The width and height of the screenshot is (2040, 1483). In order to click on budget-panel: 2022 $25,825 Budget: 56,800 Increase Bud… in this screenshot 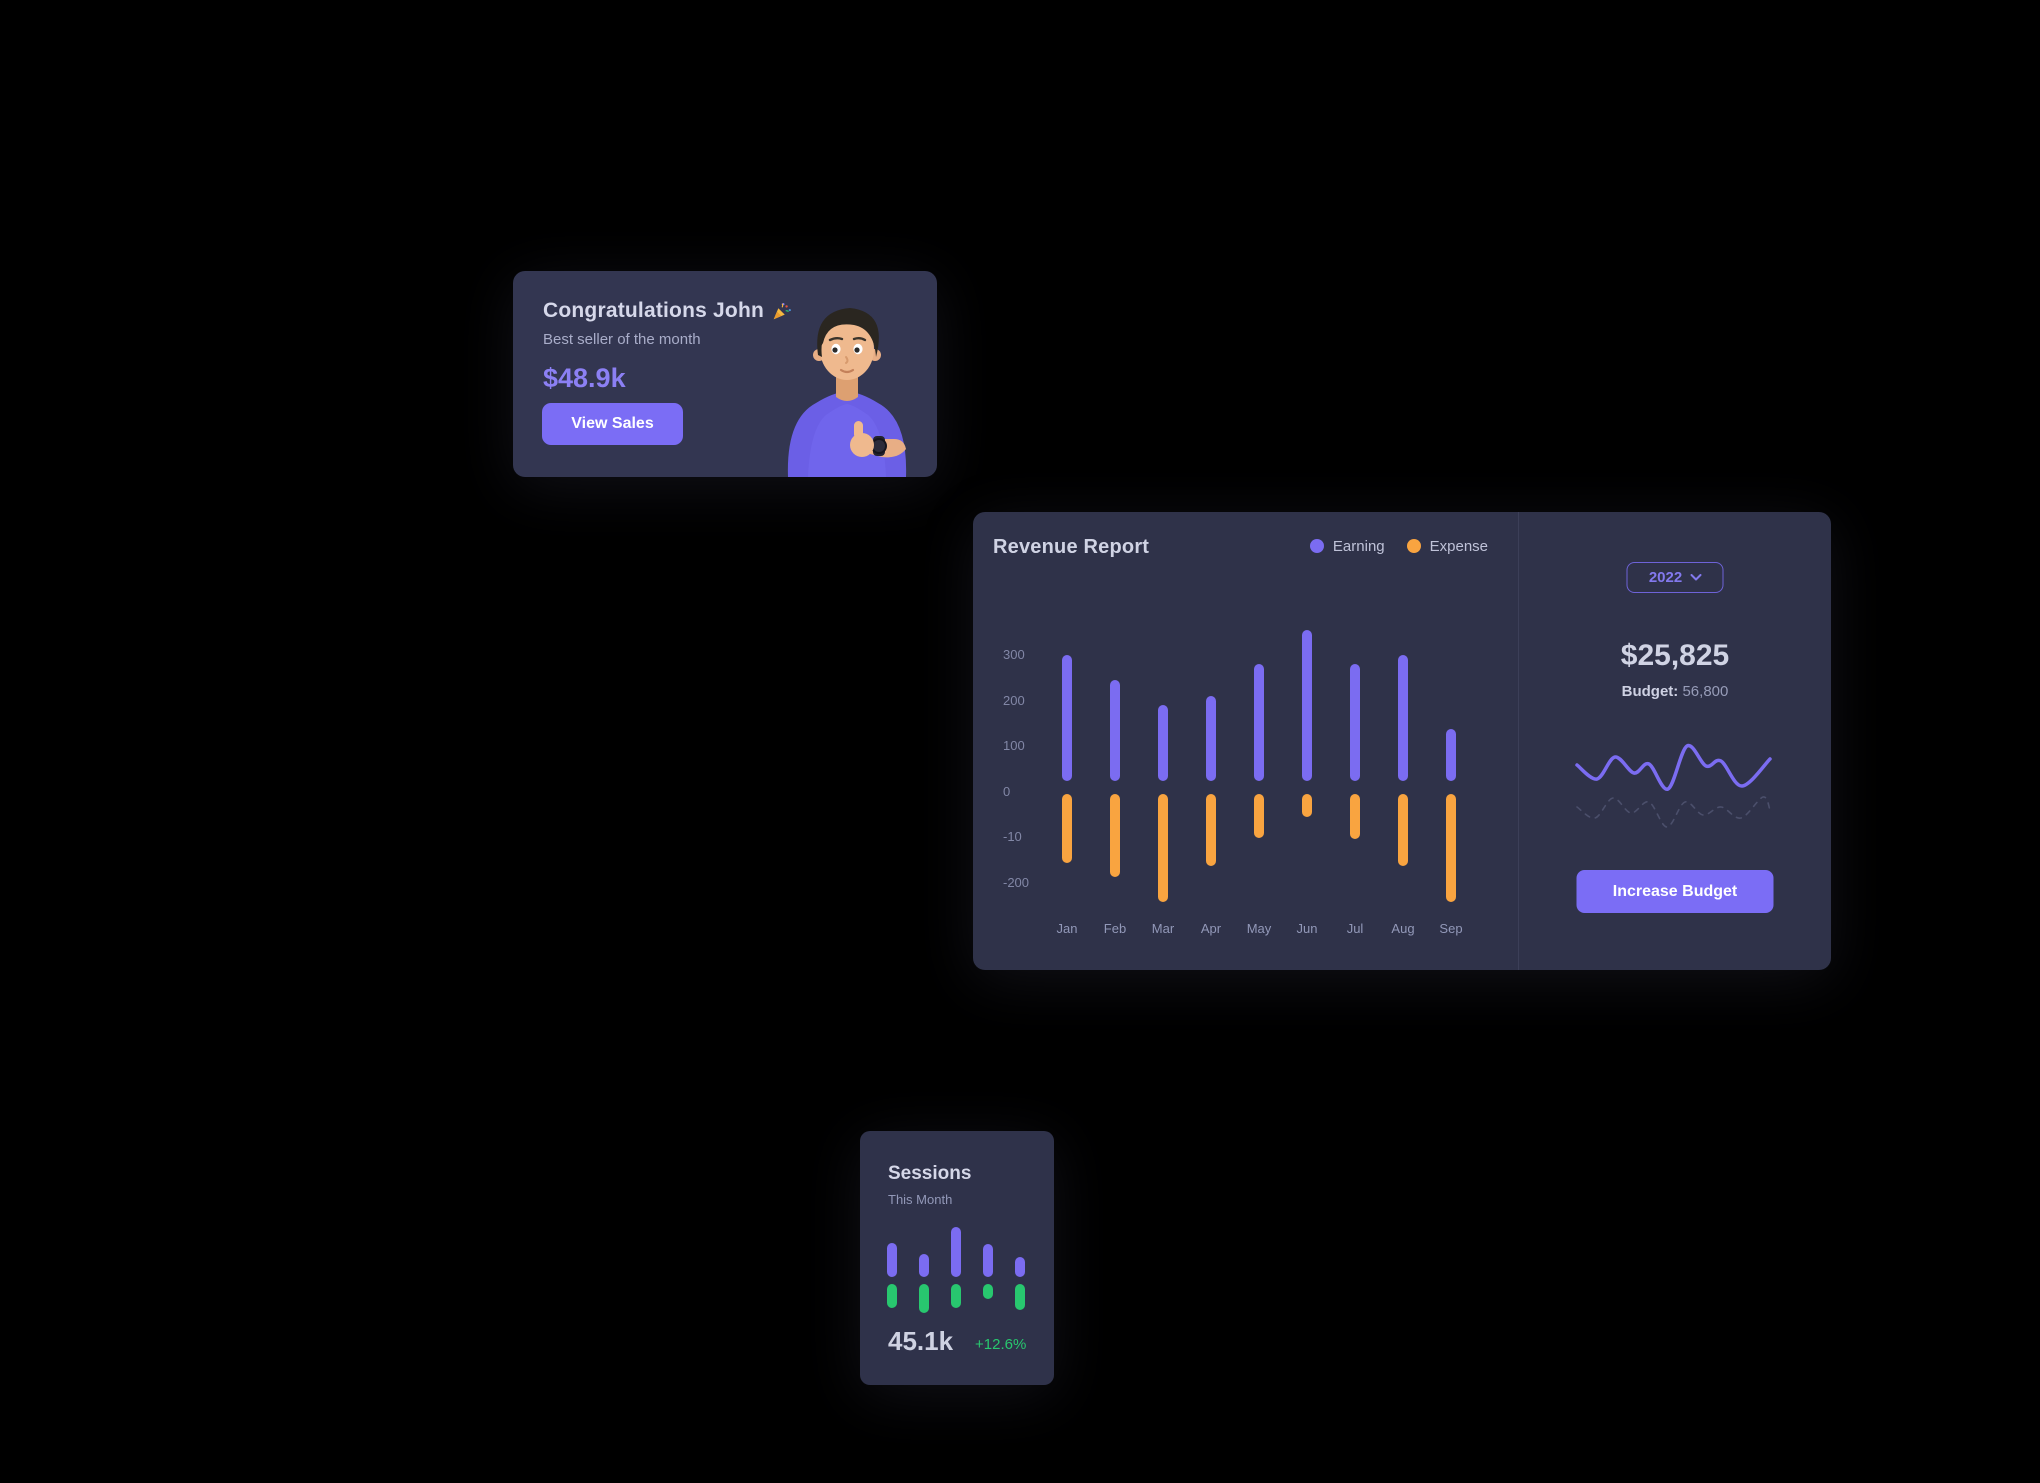, I will do `click(1674, 741)`.